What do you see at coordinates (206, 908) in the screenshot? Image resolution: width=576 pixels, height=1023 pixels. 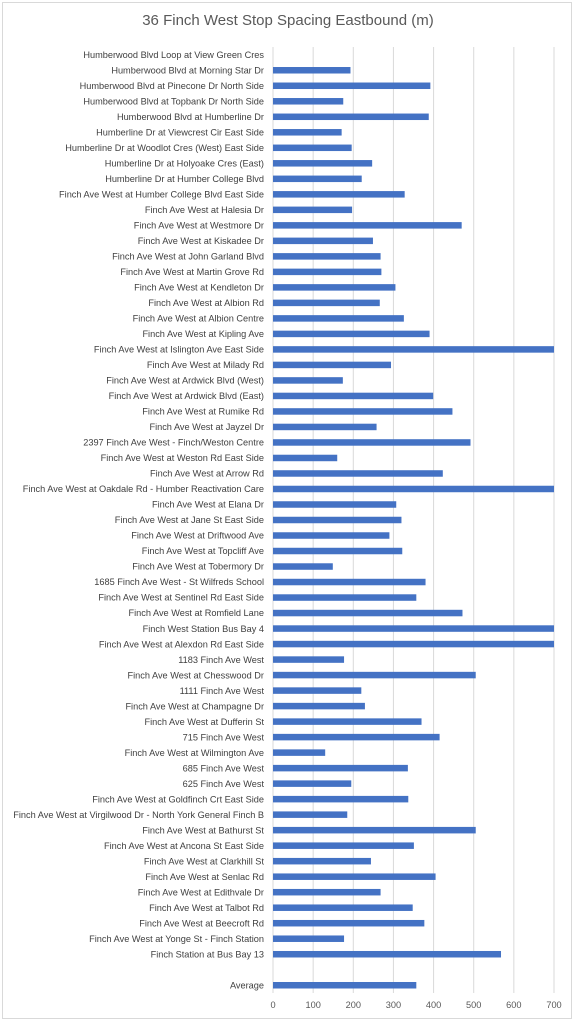 I see `category-label: Finch Ave West at Talbot Rd` at bounding box center [206, 908].